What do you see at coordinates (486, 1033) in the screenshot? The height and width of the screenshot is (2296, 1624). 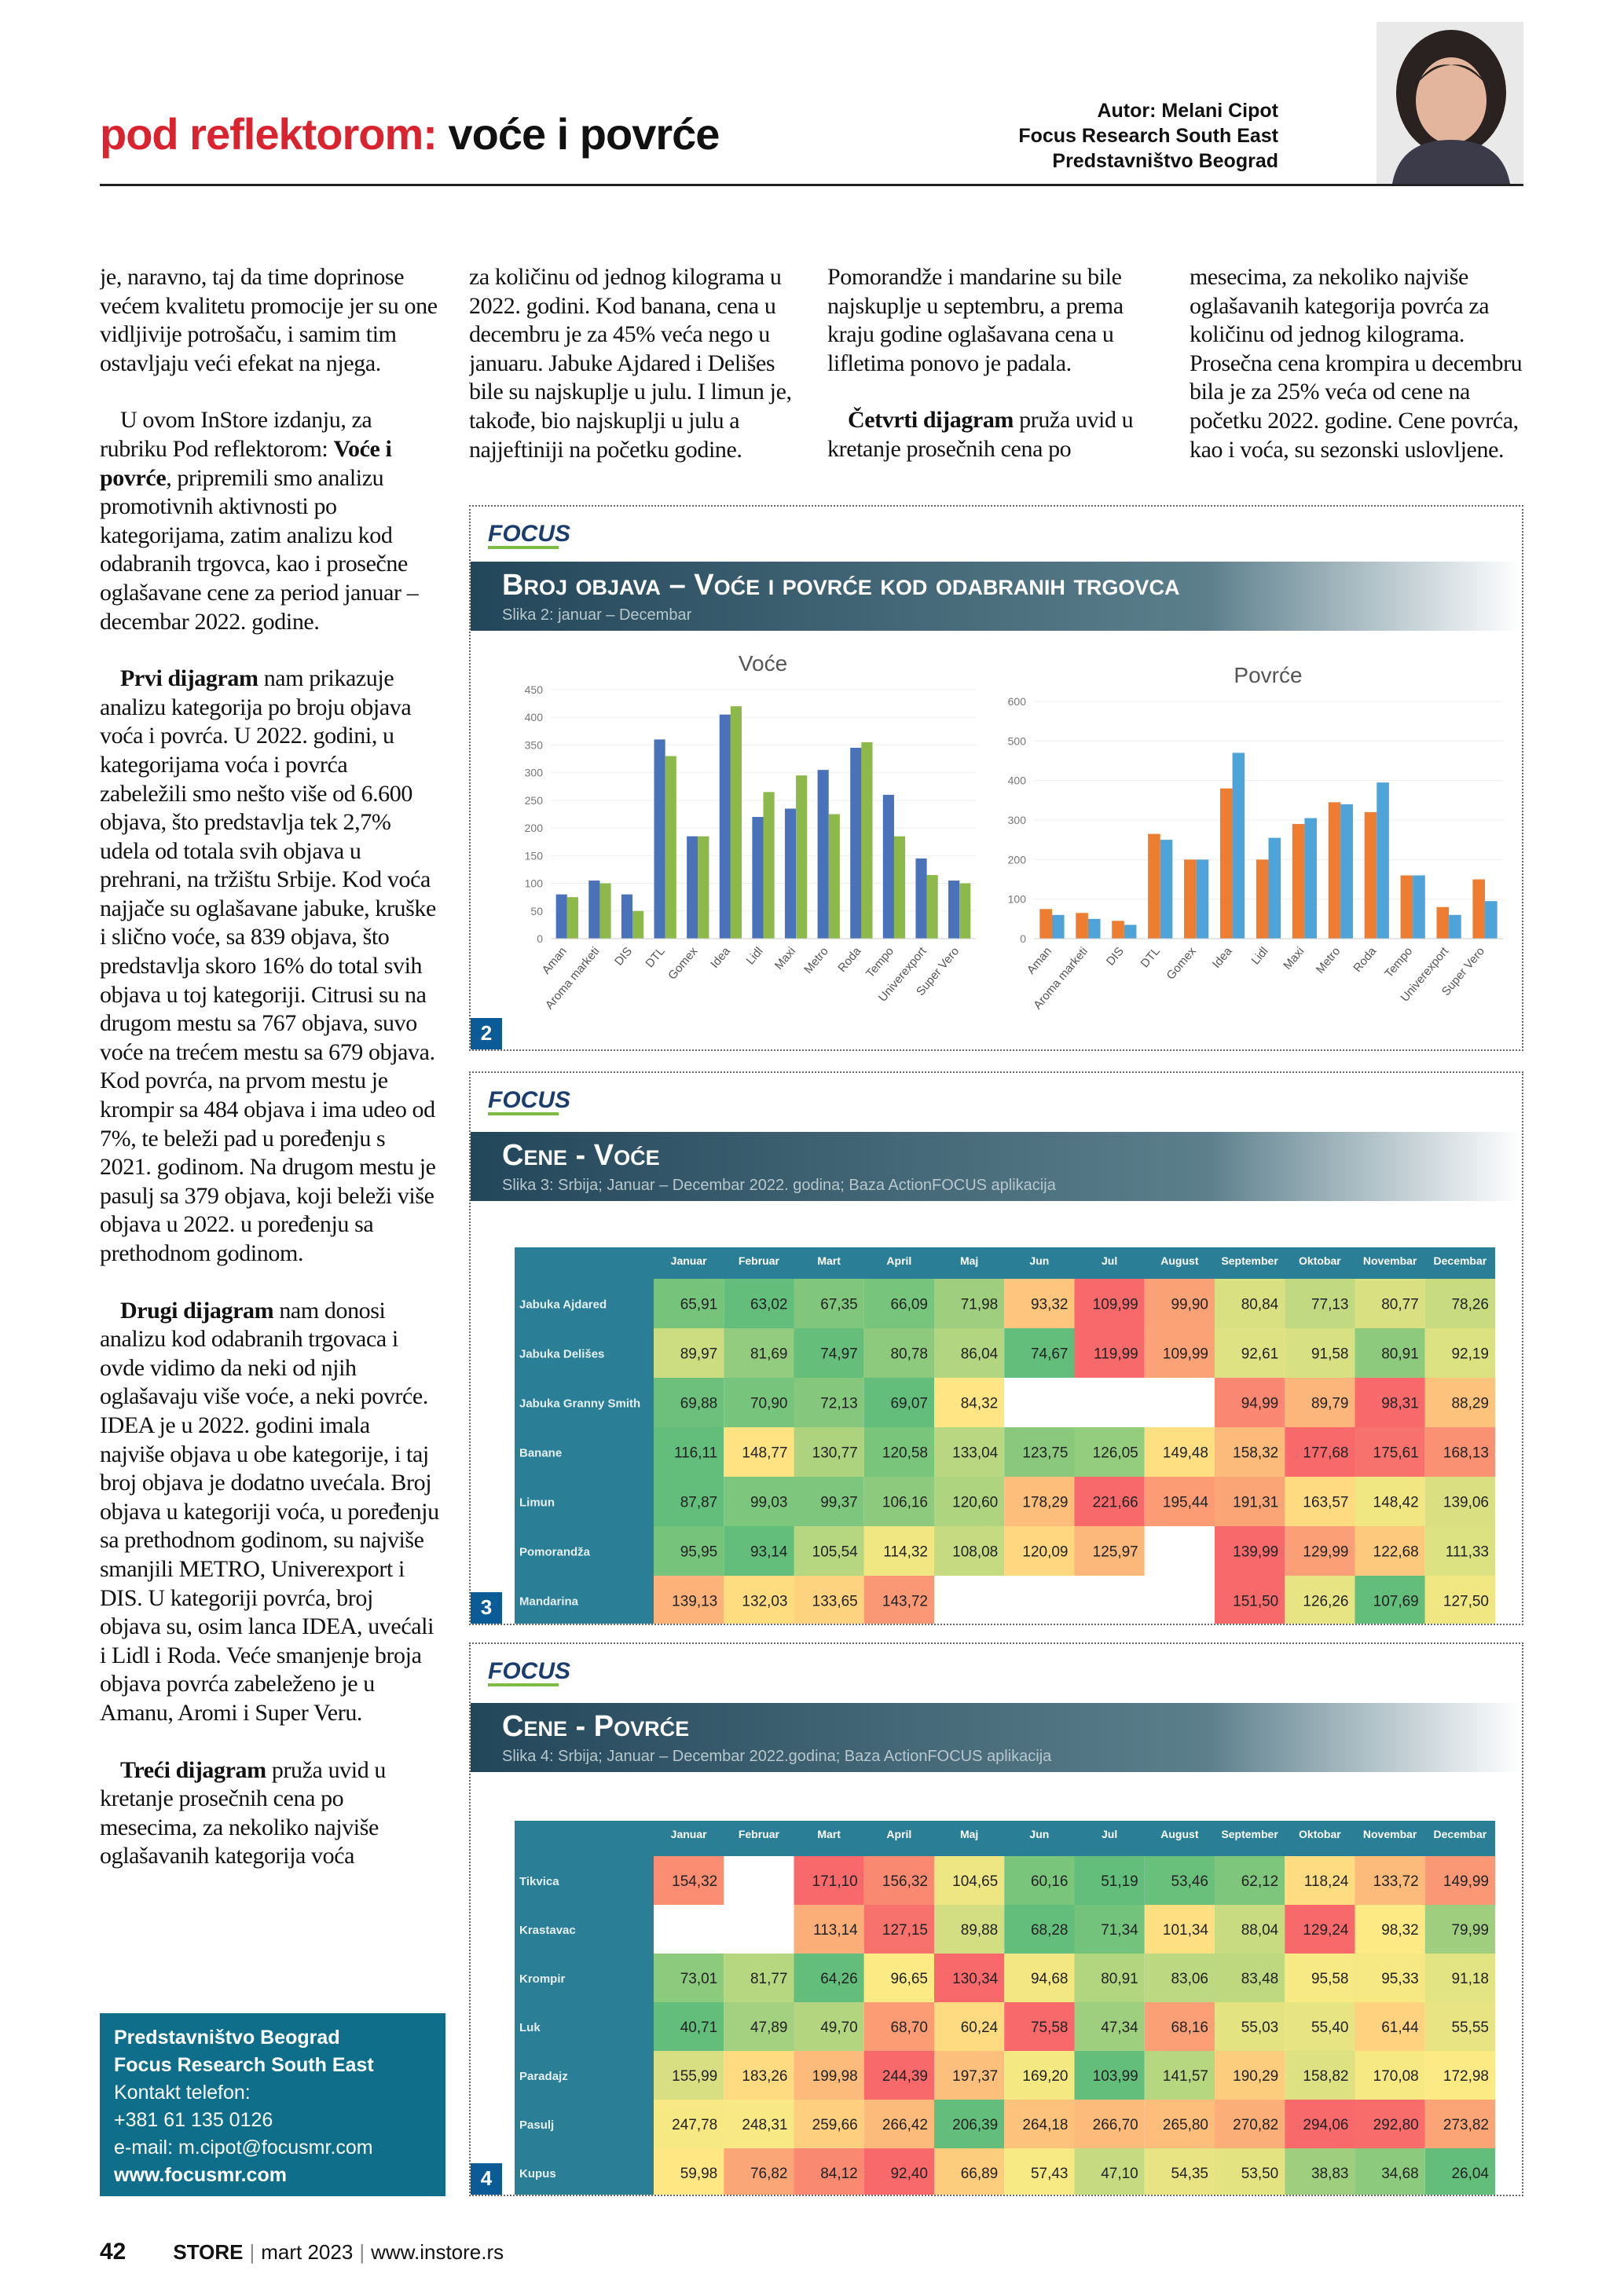 I see `figure-number-box` at bounding box center [486, 1033].